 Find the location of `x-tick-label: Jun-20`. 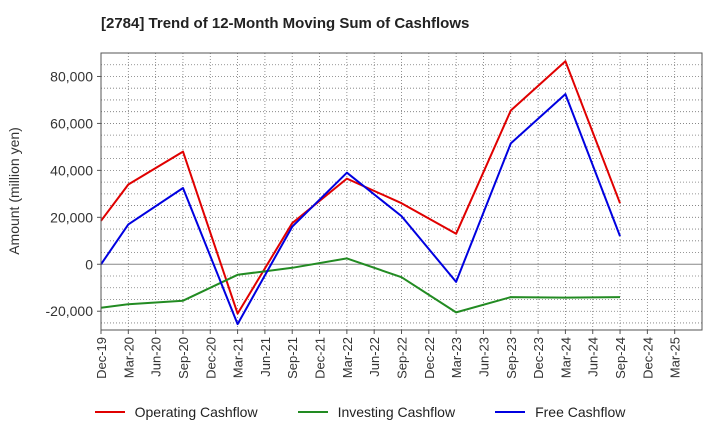

x-tick-label: Jun-20 is located at coordinates (156, 357).